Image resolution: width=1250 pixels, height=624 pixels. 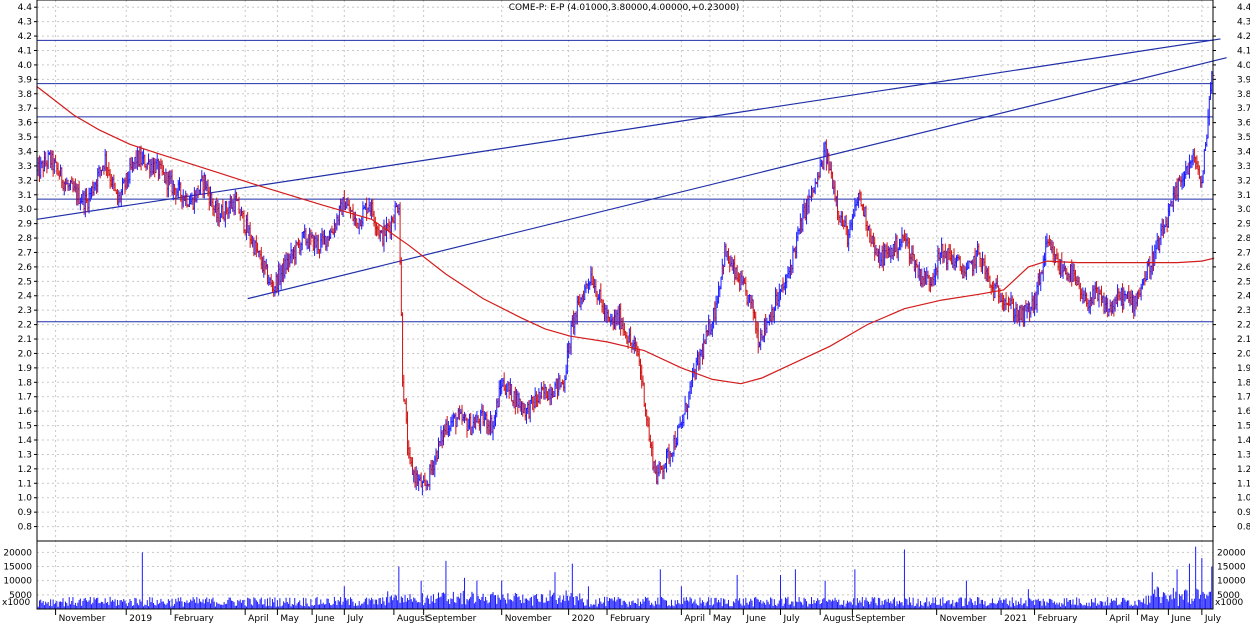 What do you see at coordinates (25, 152) in the screenshot?
I see `price-tick-label-left: 3.4` at bounding box center [25, 152].